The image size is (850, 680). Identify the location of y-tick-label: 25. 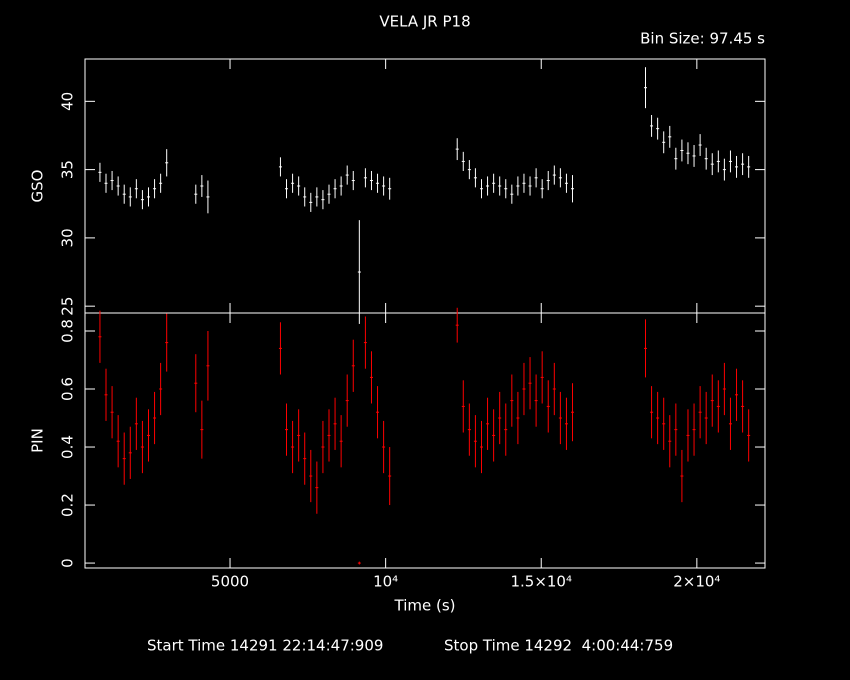
(68, 306).